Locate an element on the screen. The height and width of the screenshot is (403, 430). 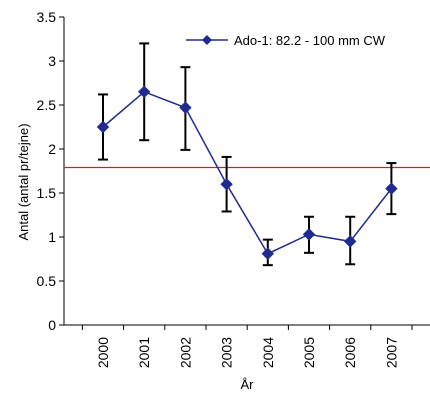
x-tick-label: 2004 is located at coordinates (268, 352).